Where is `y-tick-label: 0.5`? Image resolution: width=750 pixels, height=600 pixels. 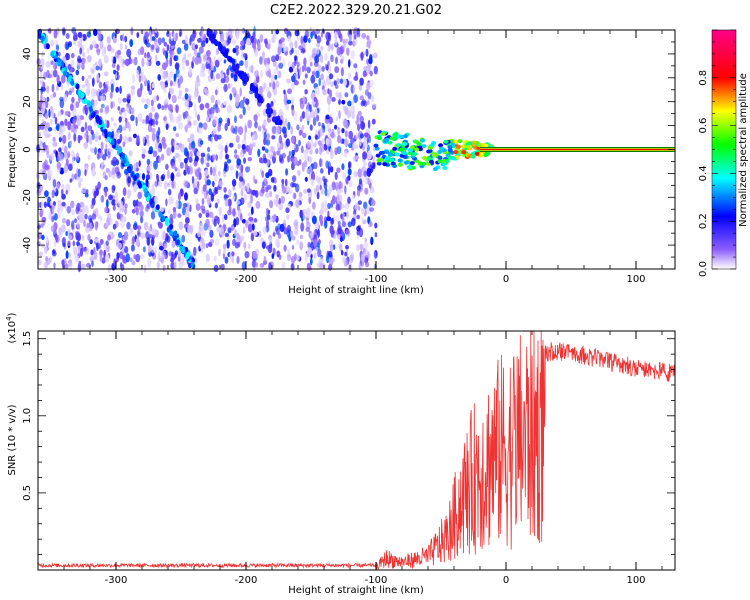 y-tick-label: 0.5 is located at coordinates (27, 493).